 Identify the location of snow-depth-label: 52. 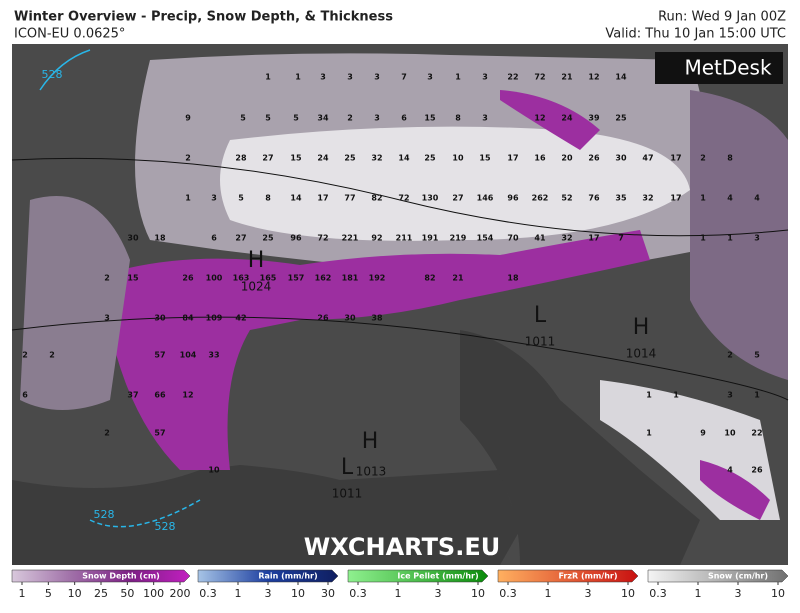
(566, 198).